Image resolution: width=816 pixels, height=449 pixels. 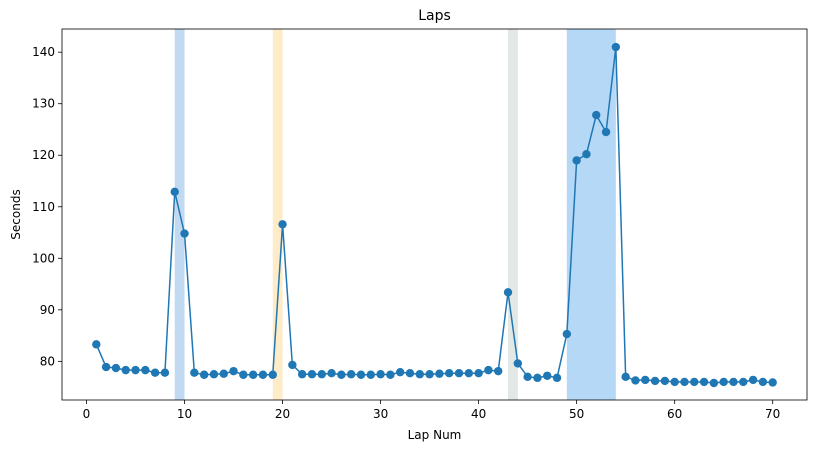 What do you see at coordinates (47, 310) in the screenshot?
I see `y-tick-label: 90` at bounding box center [47, 310].